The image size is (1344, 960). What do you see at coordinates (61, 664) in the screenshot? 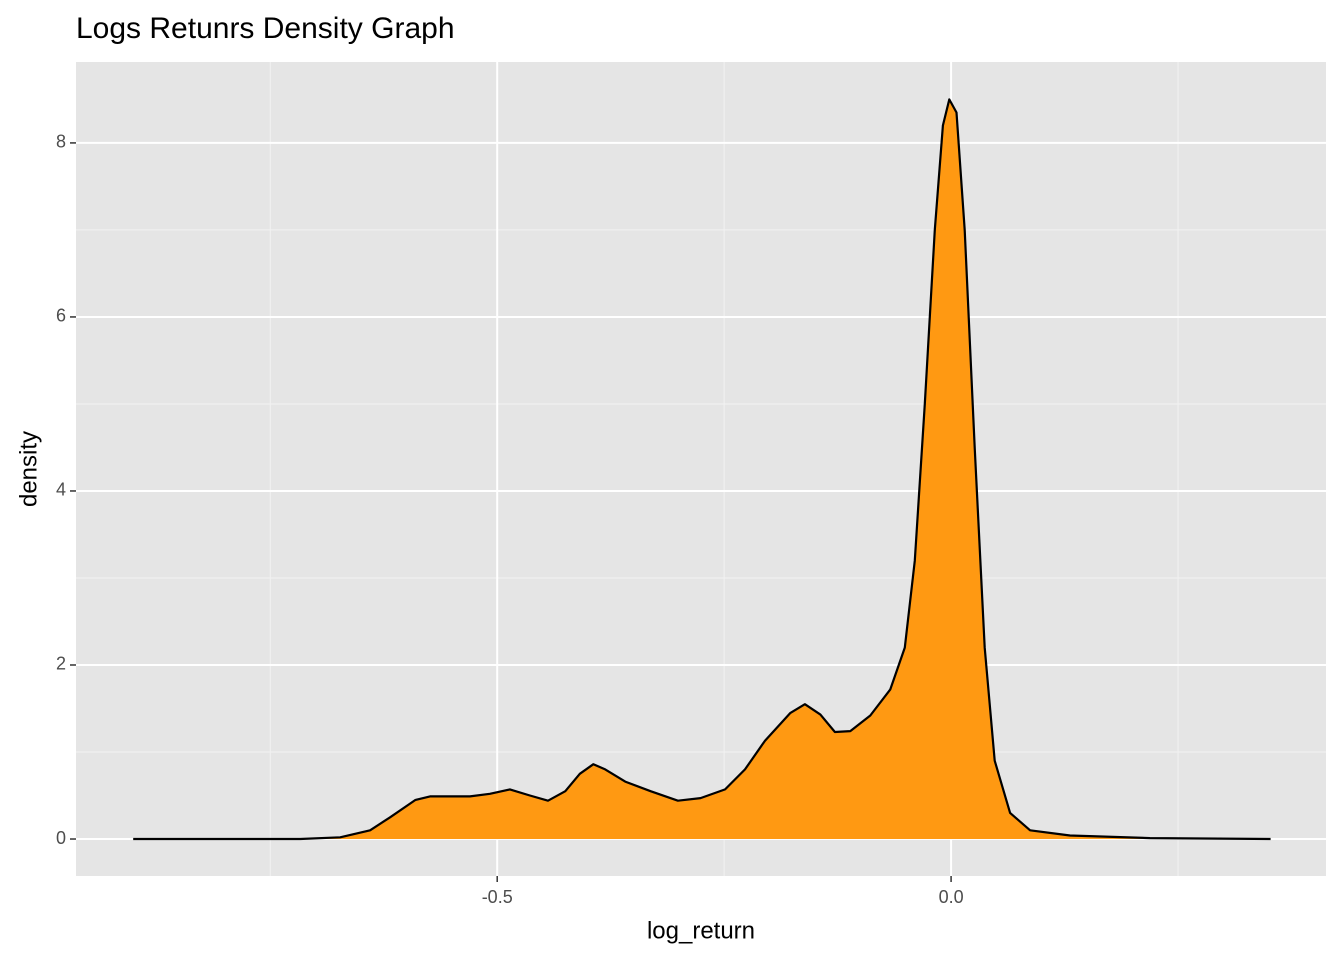
I see `y-tick-label: 2` at bounding box center [61, 664].